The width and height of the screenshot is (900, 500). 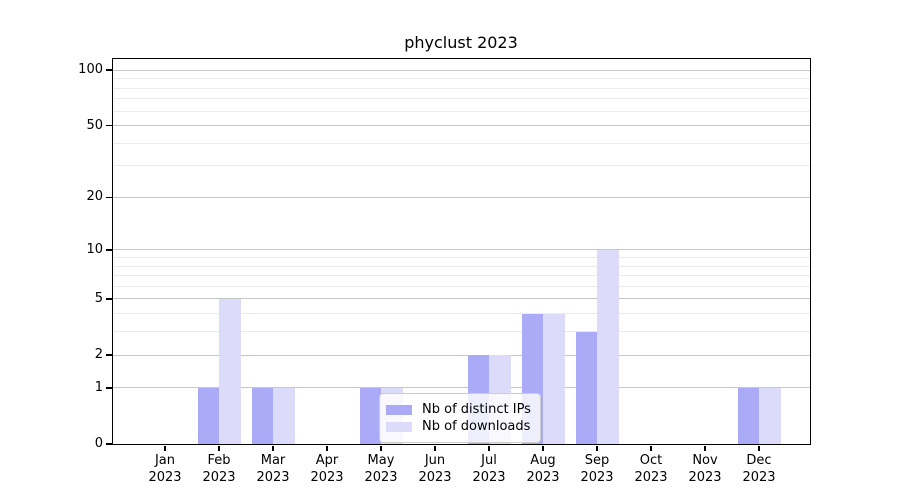 I want to click on x-tick-label: Jul 2023, so click(x=489, y=469).